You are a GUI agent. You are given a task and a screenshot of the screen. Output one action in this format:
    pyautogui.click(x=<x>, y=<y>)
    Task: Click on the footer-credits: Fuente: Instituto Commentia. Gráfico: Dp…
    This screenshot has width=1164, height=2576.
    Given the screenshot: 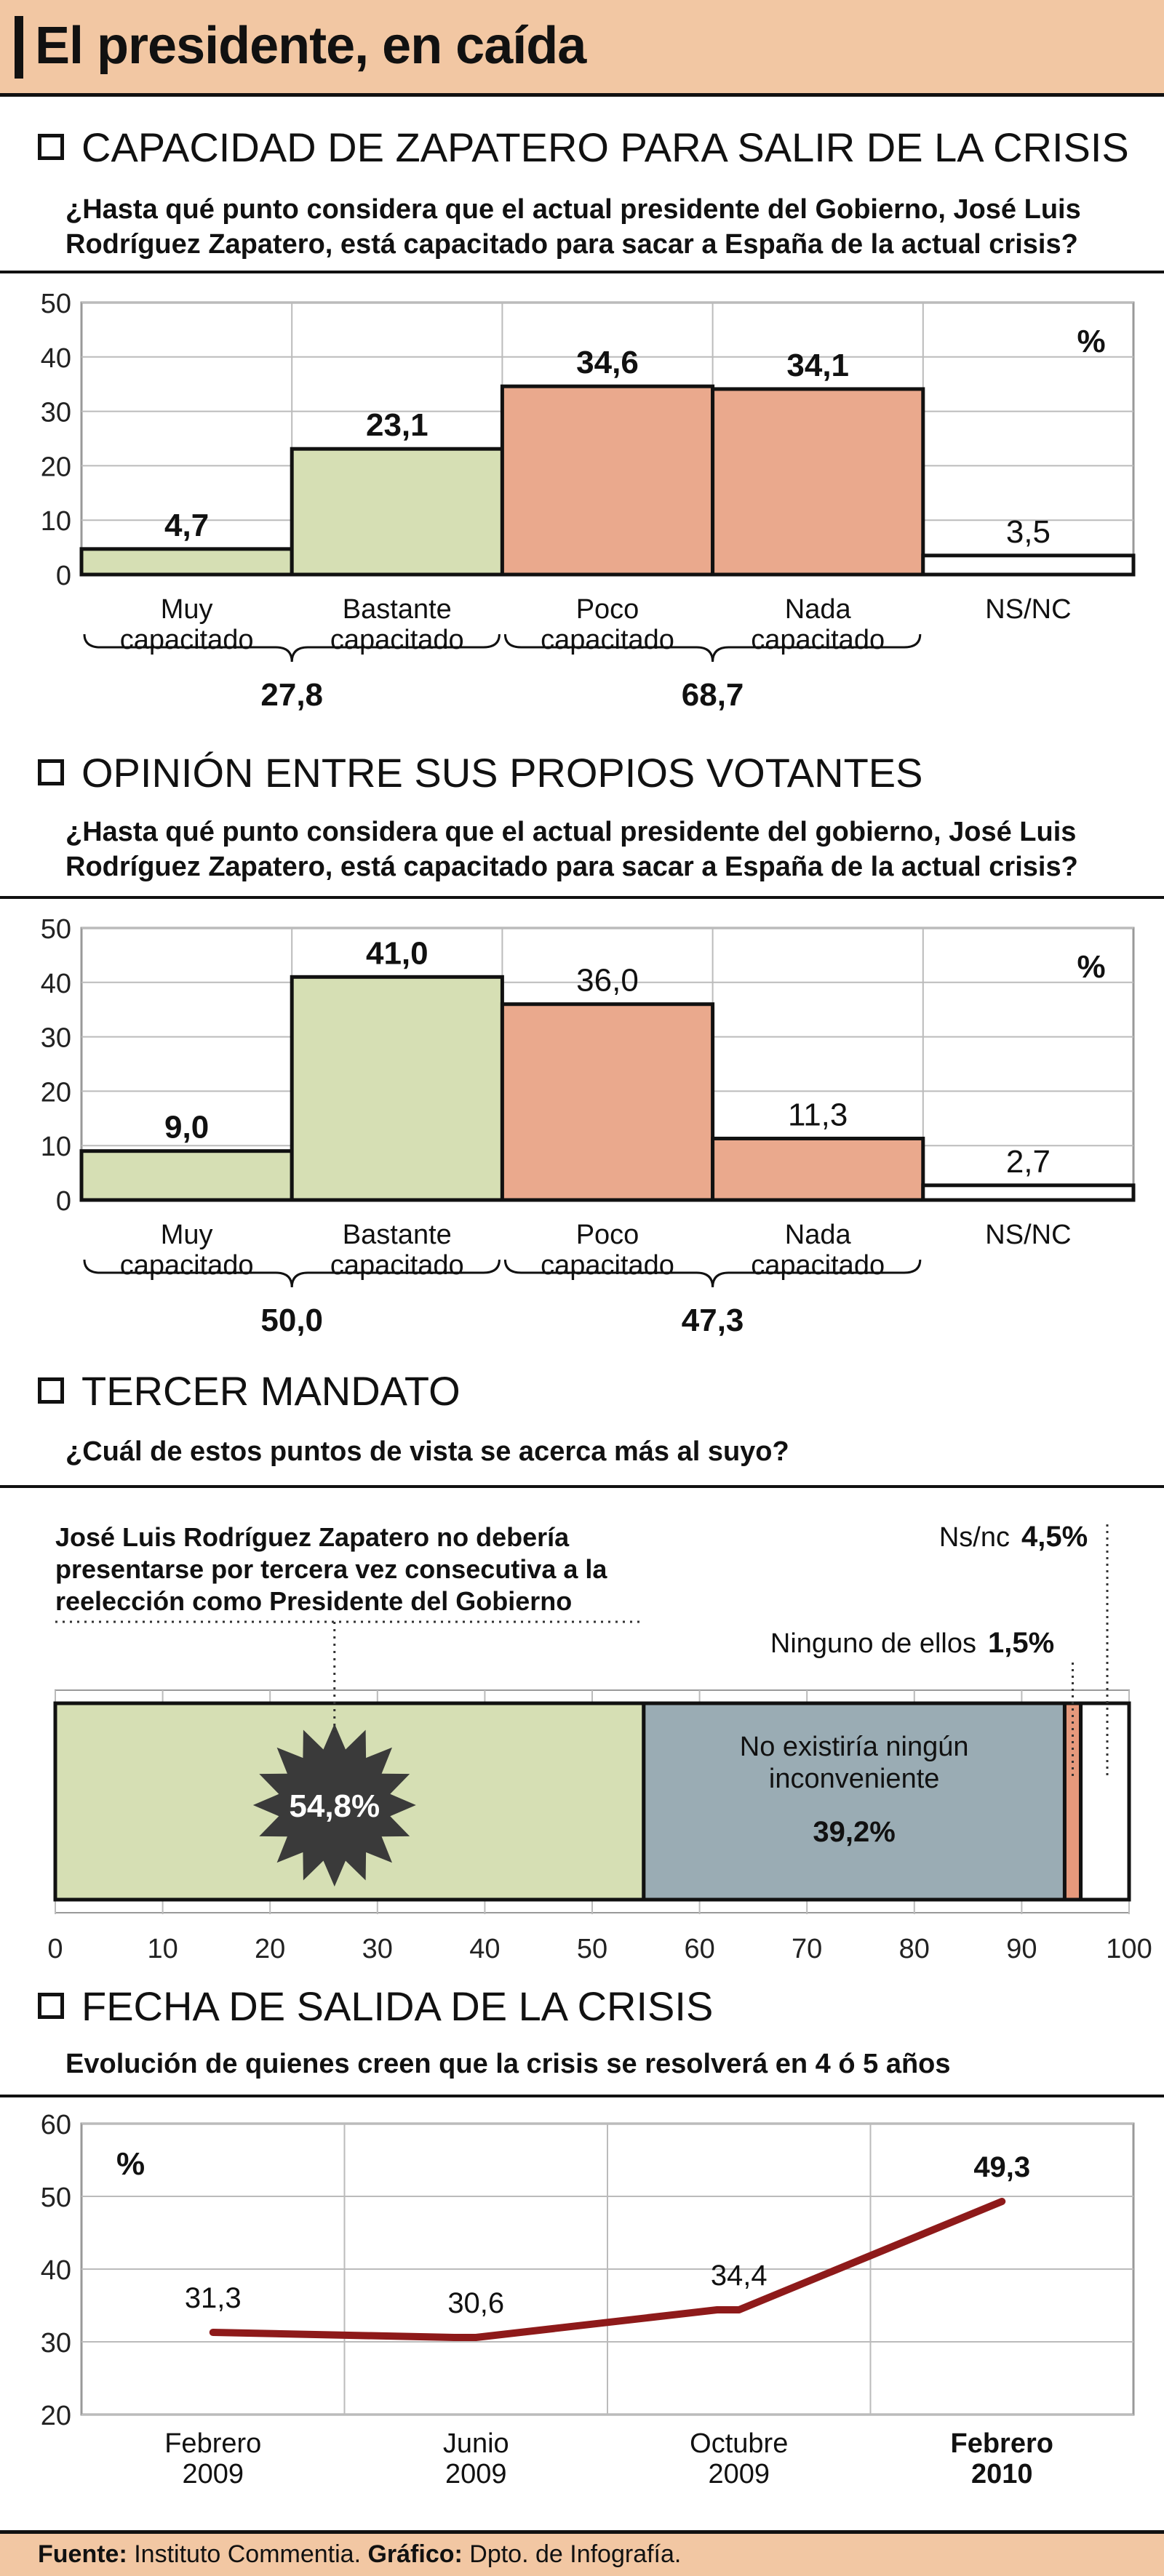 What is the action you would take?
    pyautogui.click(x=359, y=2554)
    